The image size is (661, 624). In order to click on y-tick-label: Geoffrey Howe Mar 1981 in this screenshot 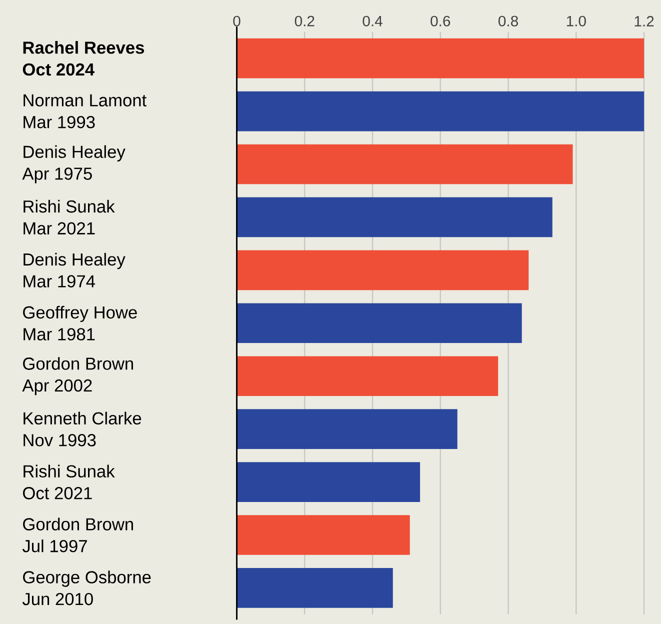, I will do `click(80, 323)`.